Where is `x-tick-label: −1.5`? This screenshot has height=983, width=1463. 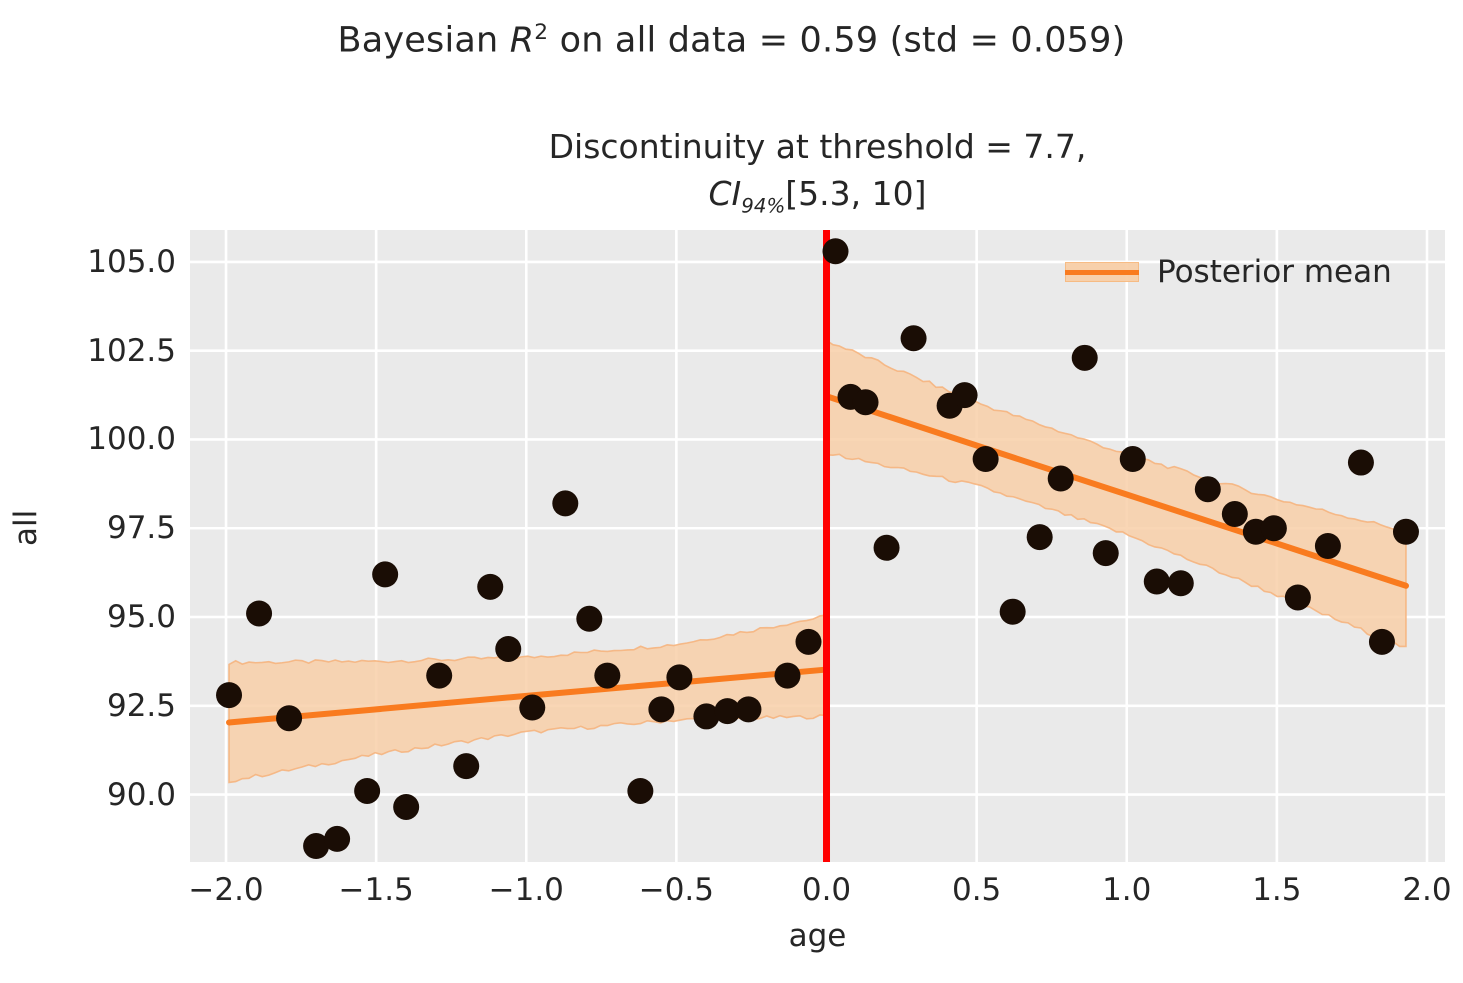 x-tick-label: −1.5 is located at coordinates (376, 890).